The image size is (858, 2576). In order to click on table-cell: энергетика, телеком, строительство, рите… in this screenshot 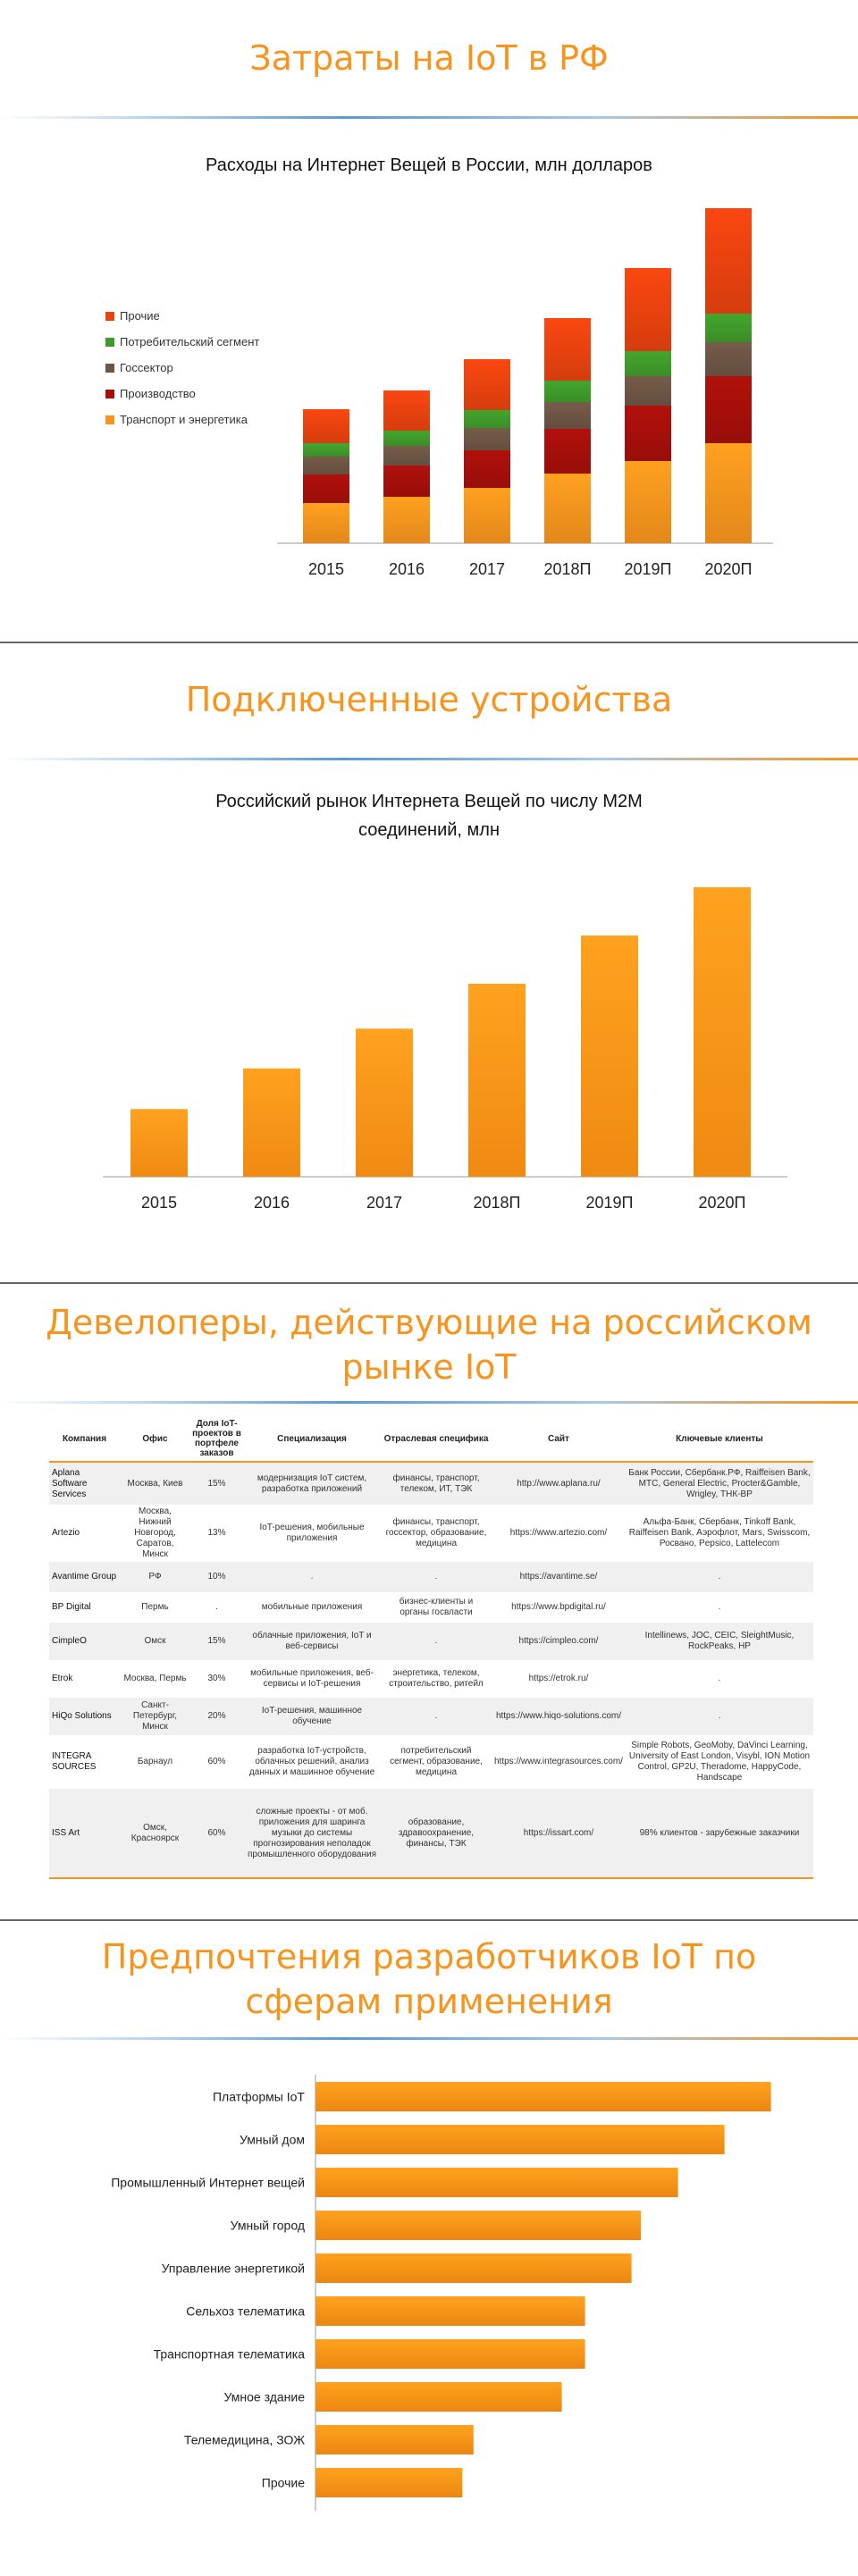, I will do `click(437, 1678)`.